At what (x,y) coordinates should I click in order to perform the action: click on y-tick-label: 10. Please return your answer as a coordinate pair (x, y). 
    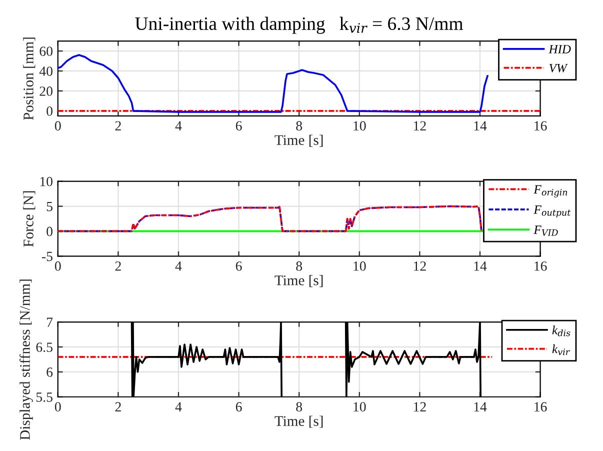
    Looking at the image, I should click on (46, 181).